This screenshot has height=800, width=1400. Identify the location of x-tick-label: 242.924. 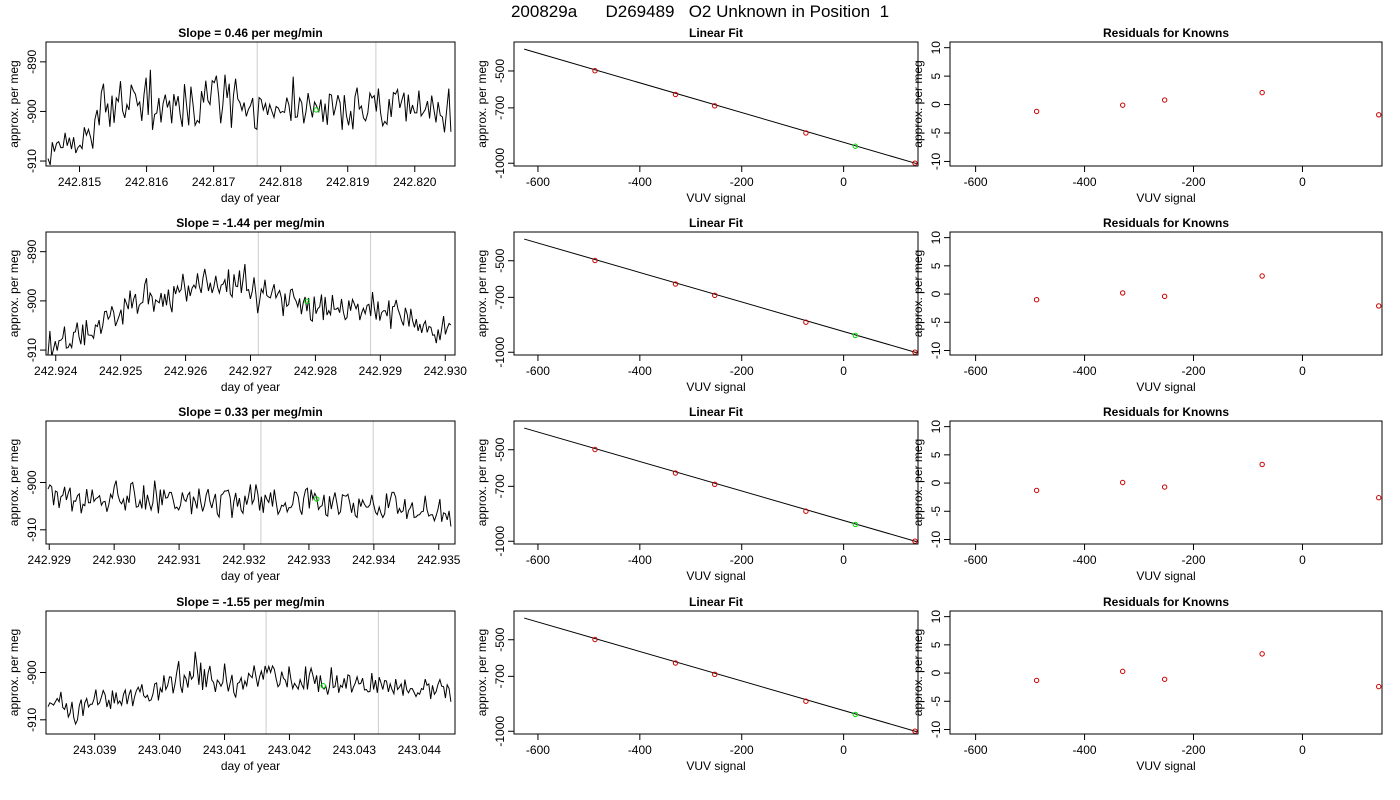
(56, 371).